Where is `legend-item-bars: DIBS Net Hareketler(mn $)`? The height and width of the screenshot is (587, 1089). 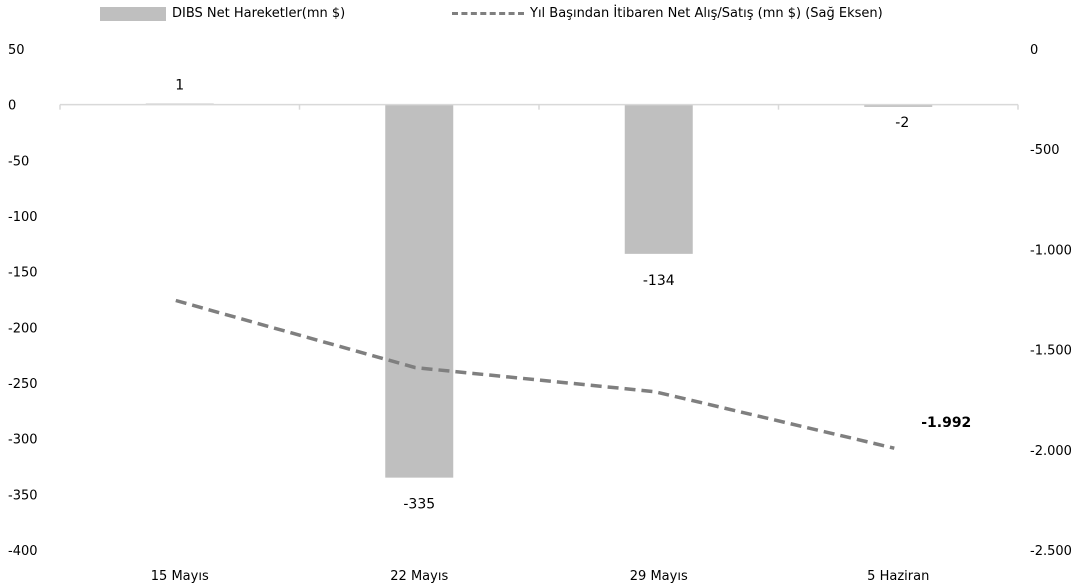
legend-item-bars: DIBS Net Hareketler(mn $) is located at coordinates (222, 13).